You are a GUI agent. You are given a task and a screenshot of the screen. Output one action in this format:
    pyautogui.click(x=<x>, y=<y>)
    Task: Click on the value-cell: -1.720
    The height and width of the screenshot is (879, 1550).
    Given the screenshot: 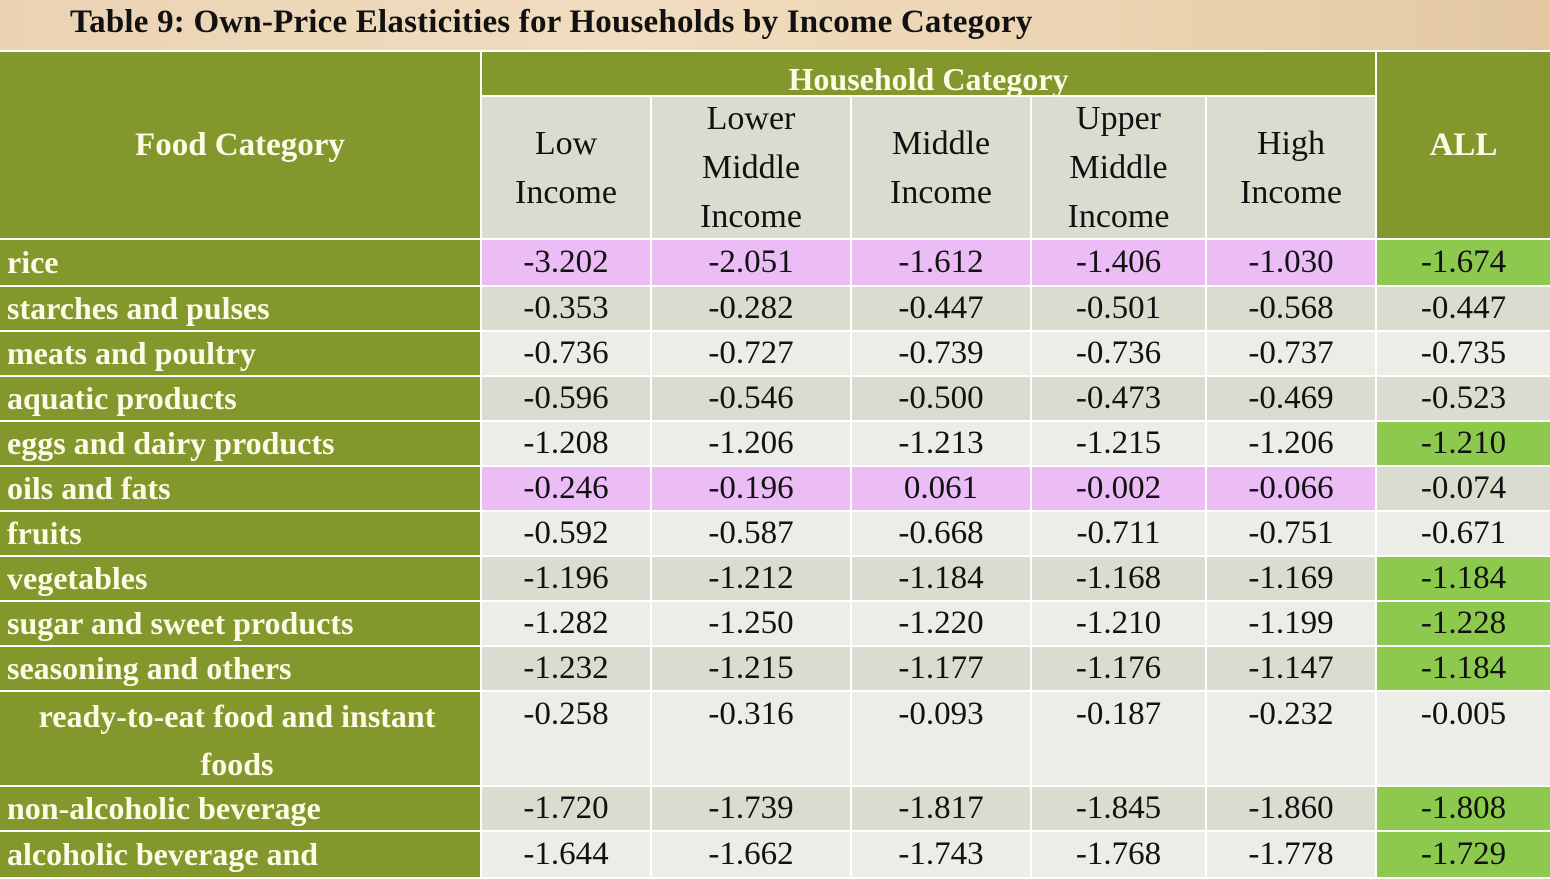 What is the action you would take?
    pyautogui.click(x=566, y=808)
    